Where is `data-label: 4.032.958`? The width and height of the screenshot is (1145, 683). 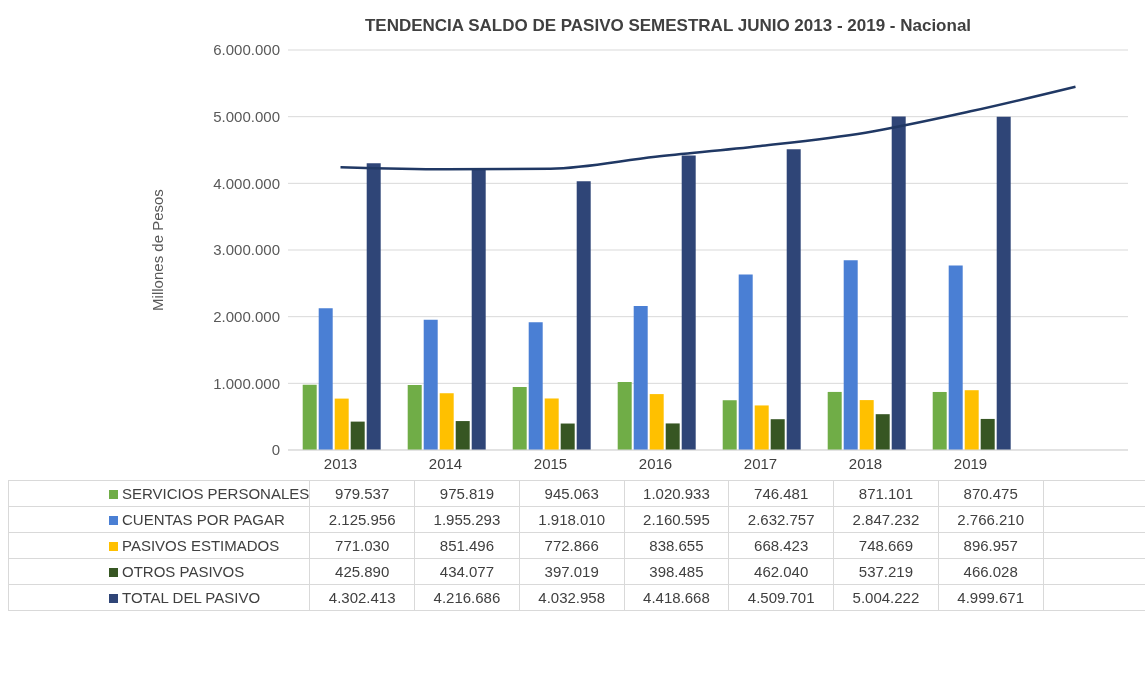 data-label: 4.032.958 is located at coordinates (572, 597).